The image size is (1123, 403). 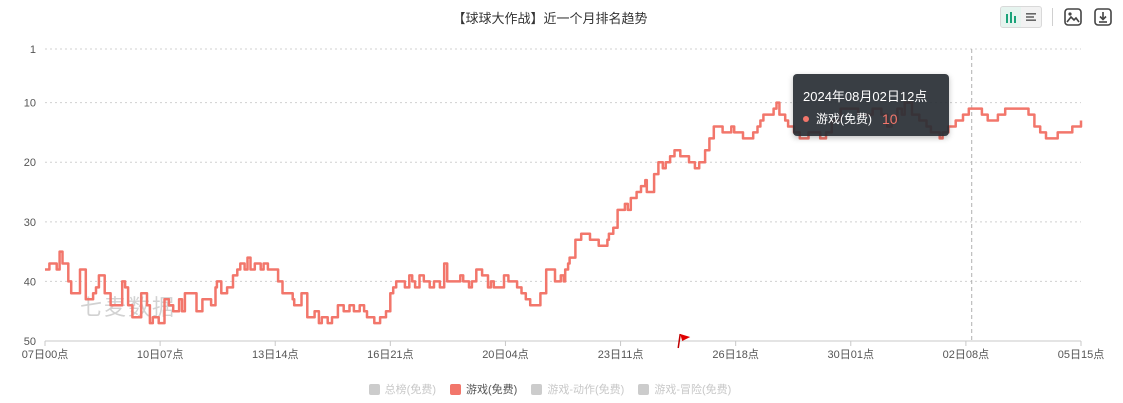 What do you see at coordinates (275, 354) in the screenshot?
I see `x-tick-label: 13日14点` at bounding box center [275, 354].